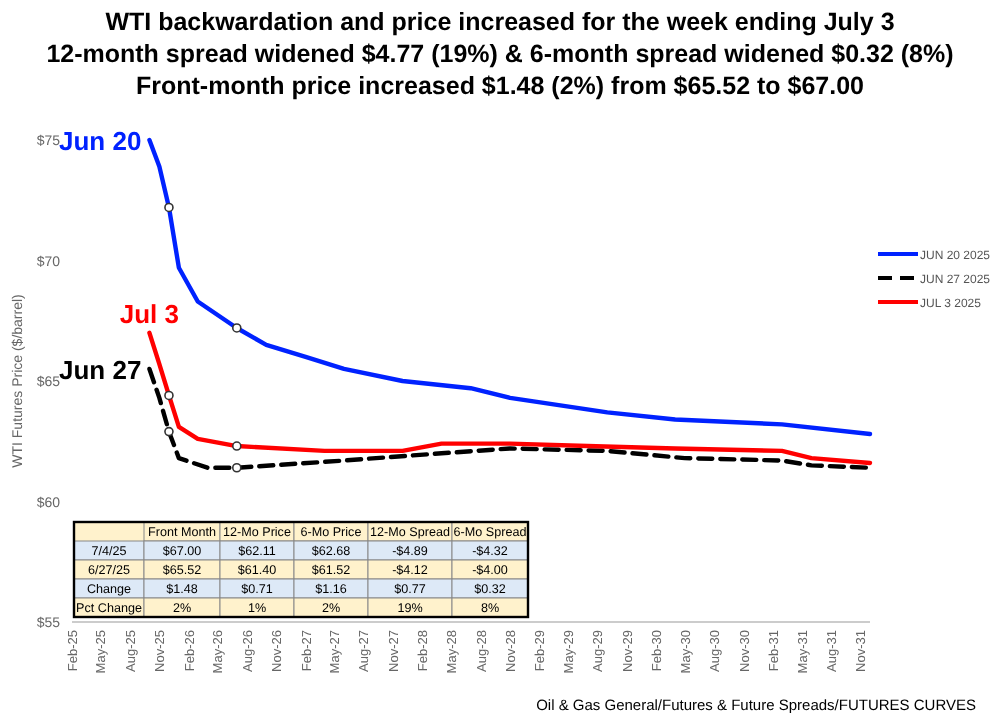 This screenshot has width=1000, height=726. Describe the element at coordinates (500, 22) in the screenshot. I see `chart-title: WTI backwardation and price increased for the week ending July 3` at that location.